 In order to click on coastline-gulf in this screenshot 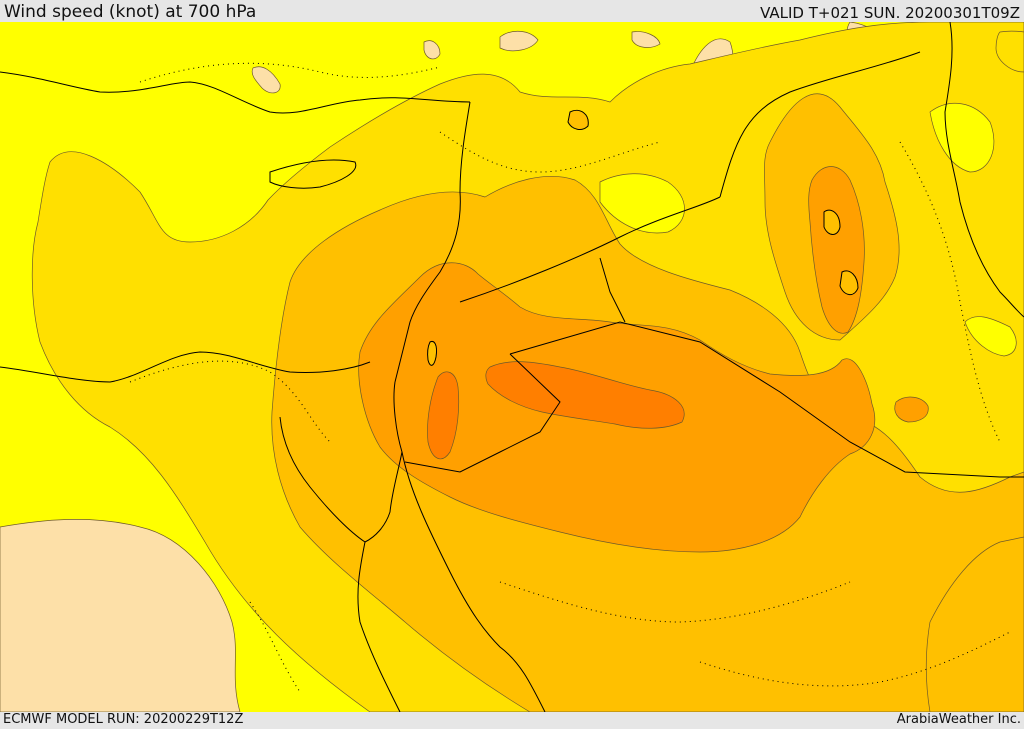, I will do `click(984, 170)`.